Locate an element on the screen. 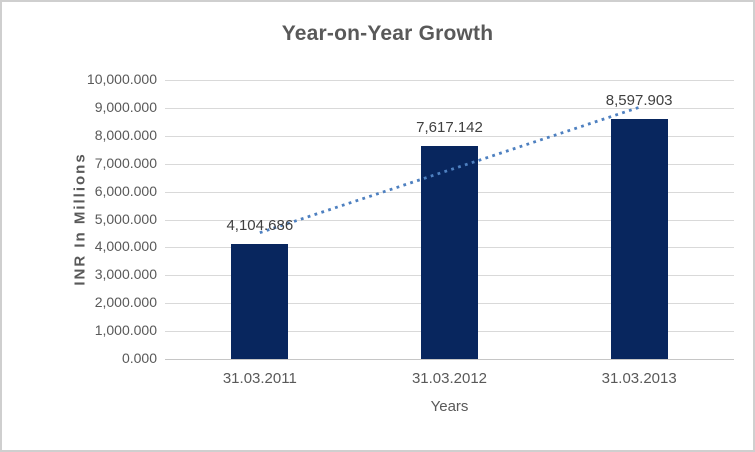  y-tick-label: 4,000.000 is located at coordinates (125, 246).